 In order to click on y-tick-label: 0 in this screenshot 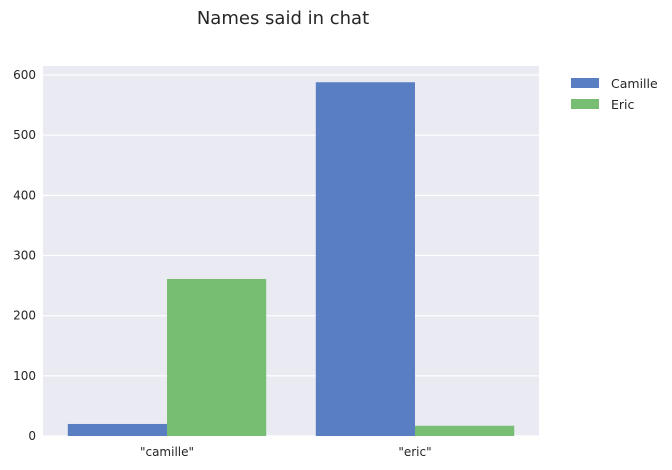, I will do `click(32, 436)`.